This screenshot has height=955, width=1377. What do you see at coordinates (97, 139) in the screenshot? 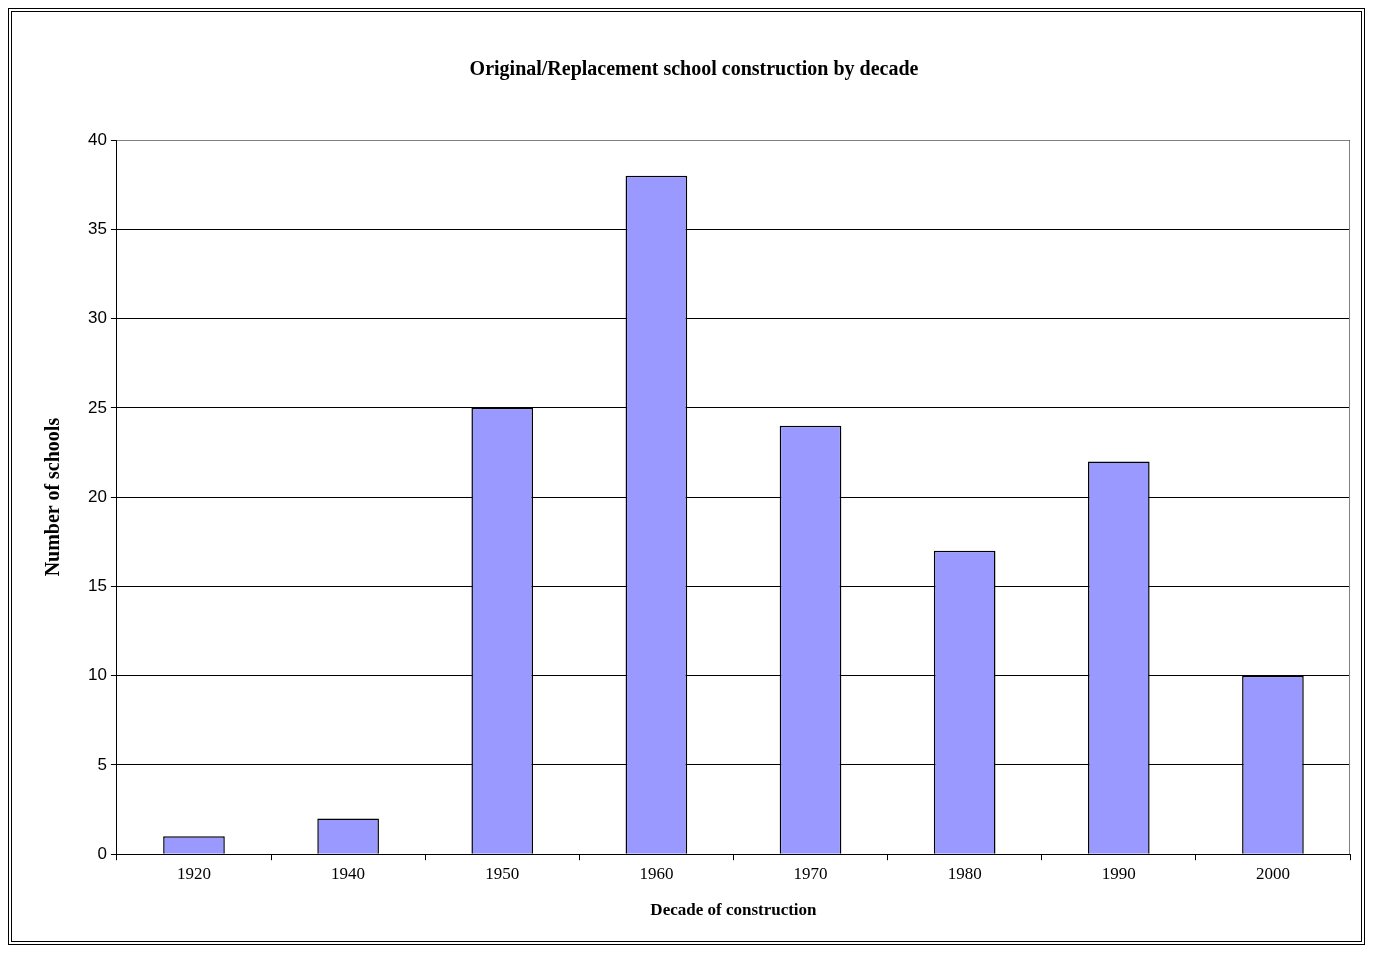
I see `y-tick-label: 40` at bounding box center [97, 139].